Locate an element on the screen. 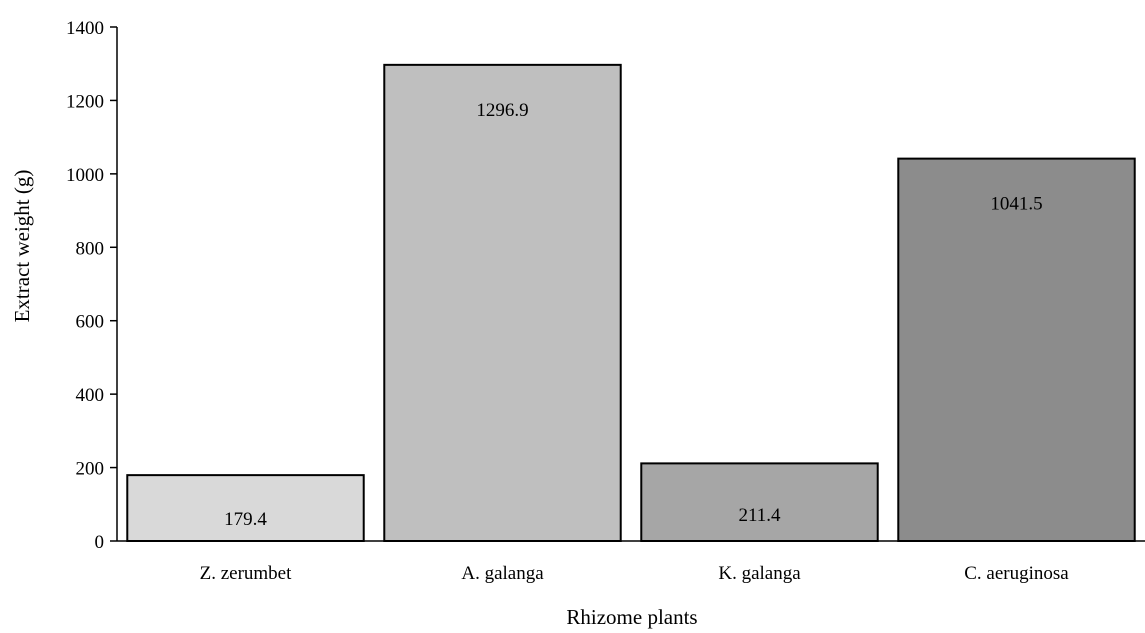  y-tick-label-0: 0 is located at coordinates (100, 542).